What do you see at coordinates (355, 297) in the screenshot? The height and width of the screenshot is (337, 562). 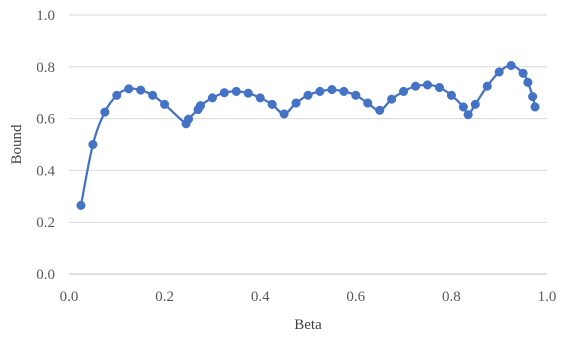 I see `x-tick-label: 0.6` at bounding box center [355, 297].